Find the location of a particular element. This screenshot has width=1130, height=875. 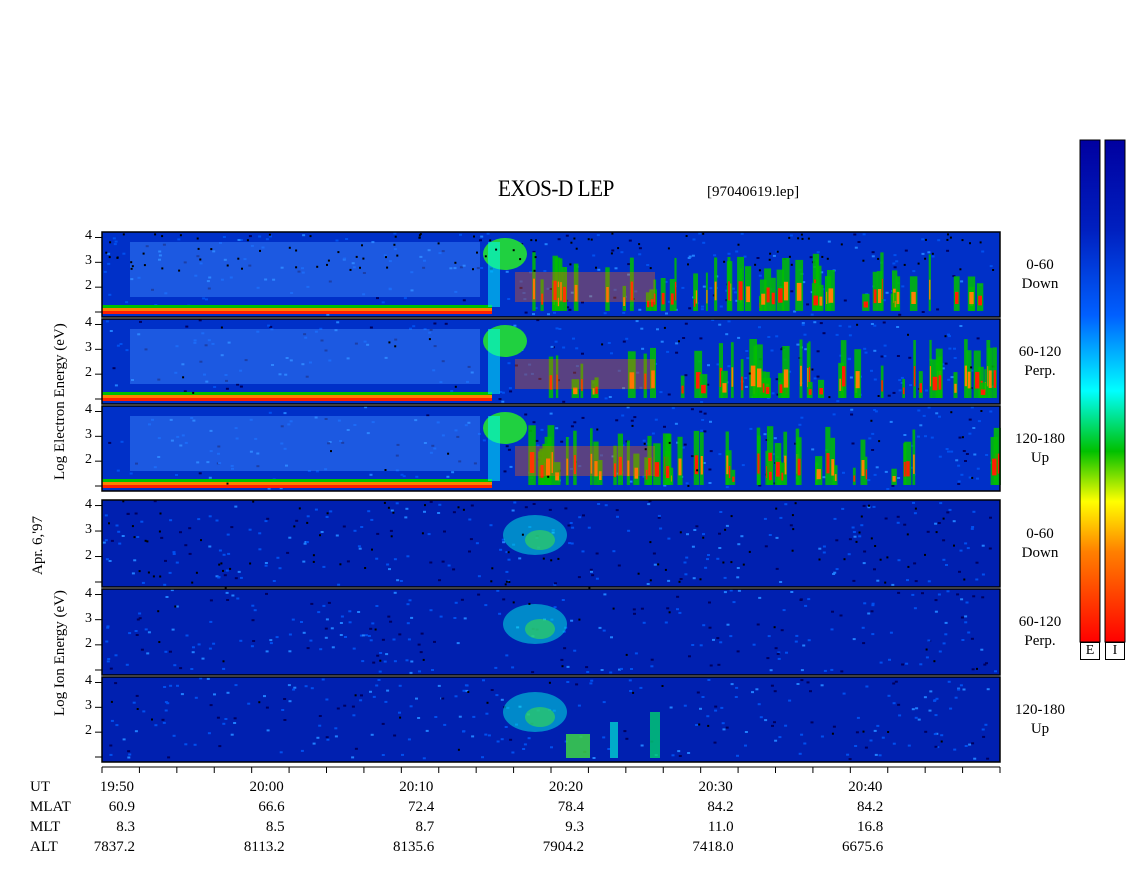

y-tick-label: 4 is located at coordinates (88, 323).